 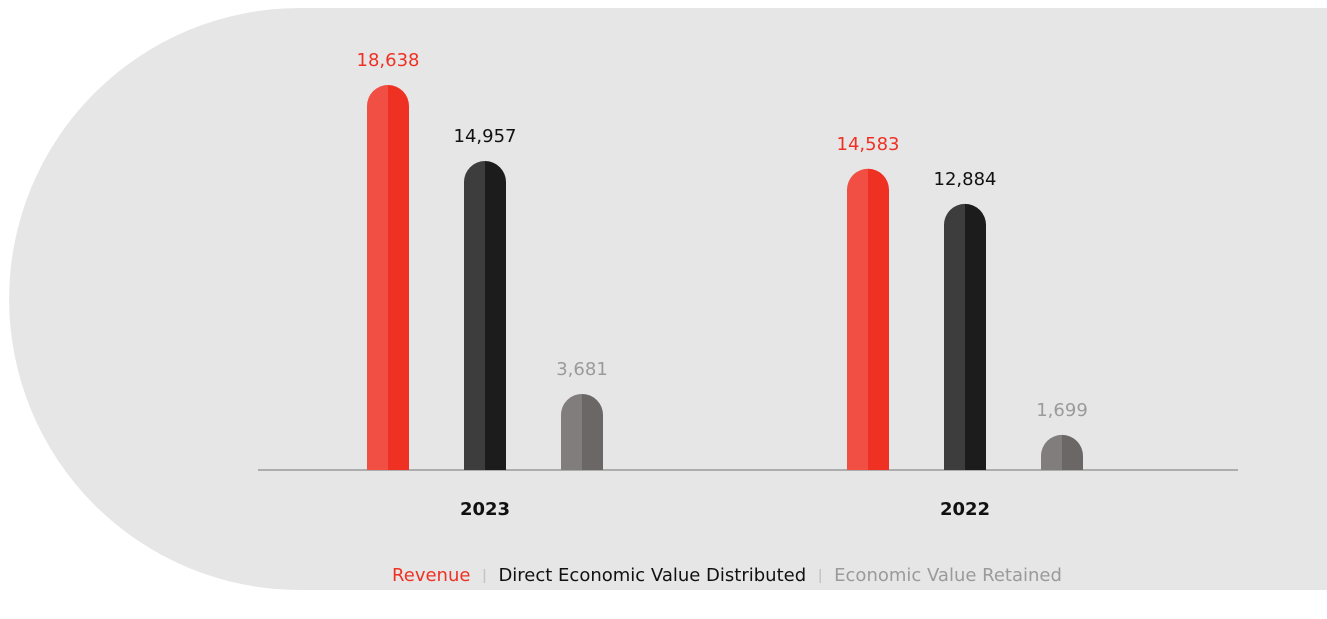 What do you see at coordinates (582, 369) in the screenshot?
I see `value-label: 3,681` at bounding box center [582, 369].